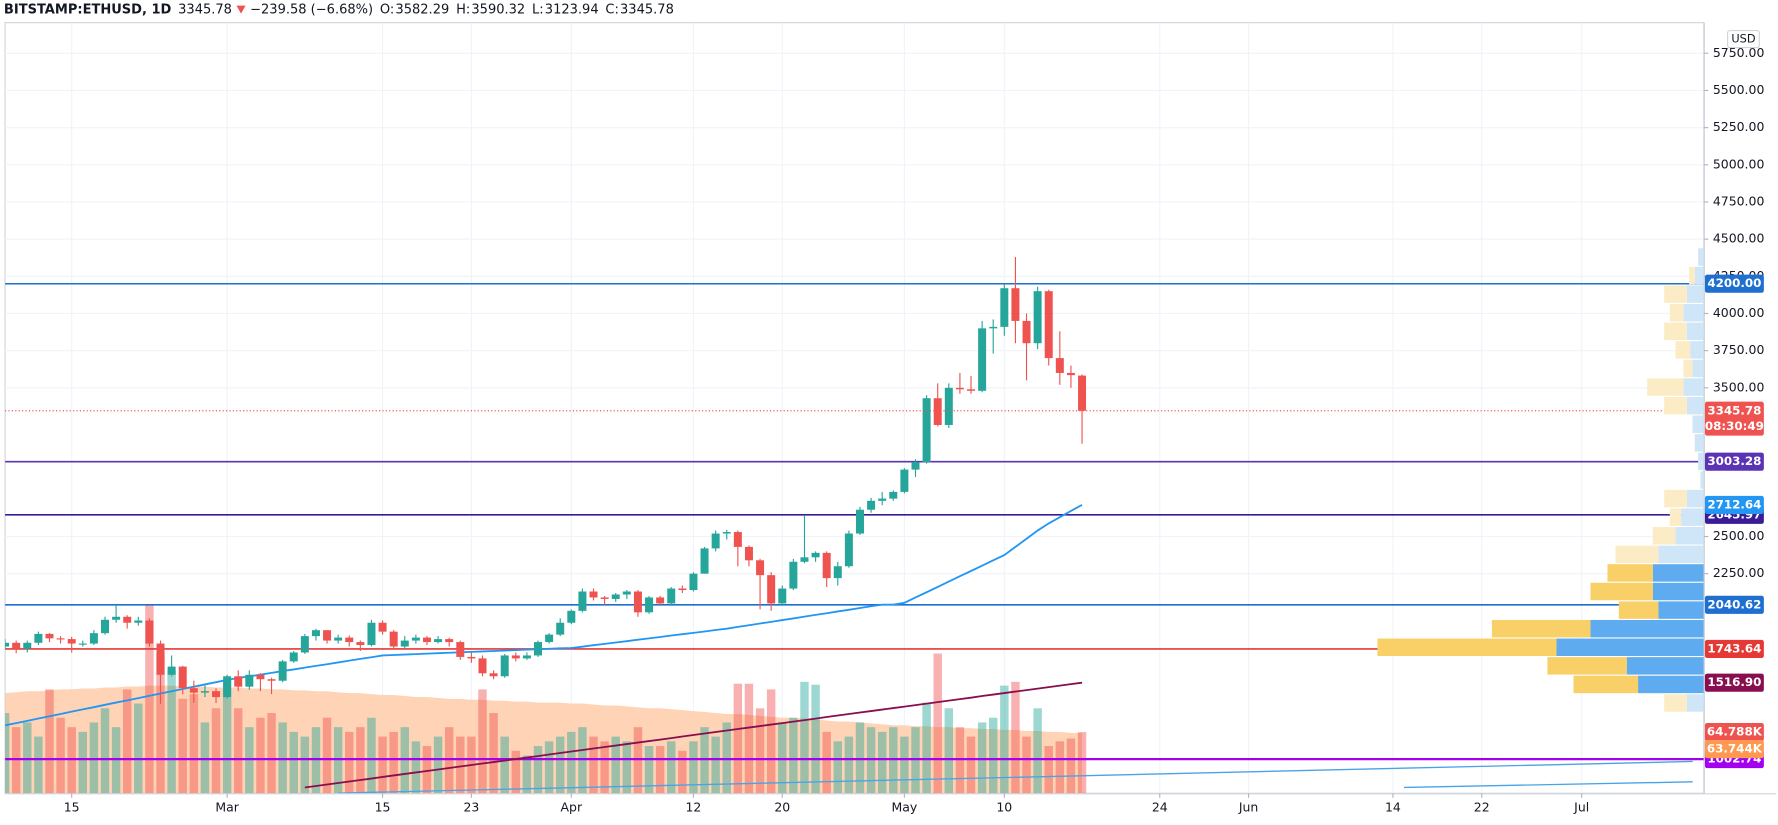 Image resolution: width=1778 pixels, height=825 pixels. What do you see at coordinates (1739, 312) in the screenshot?
I see `y-tick-label: 4000.00` at bounding box center [1739, 312].